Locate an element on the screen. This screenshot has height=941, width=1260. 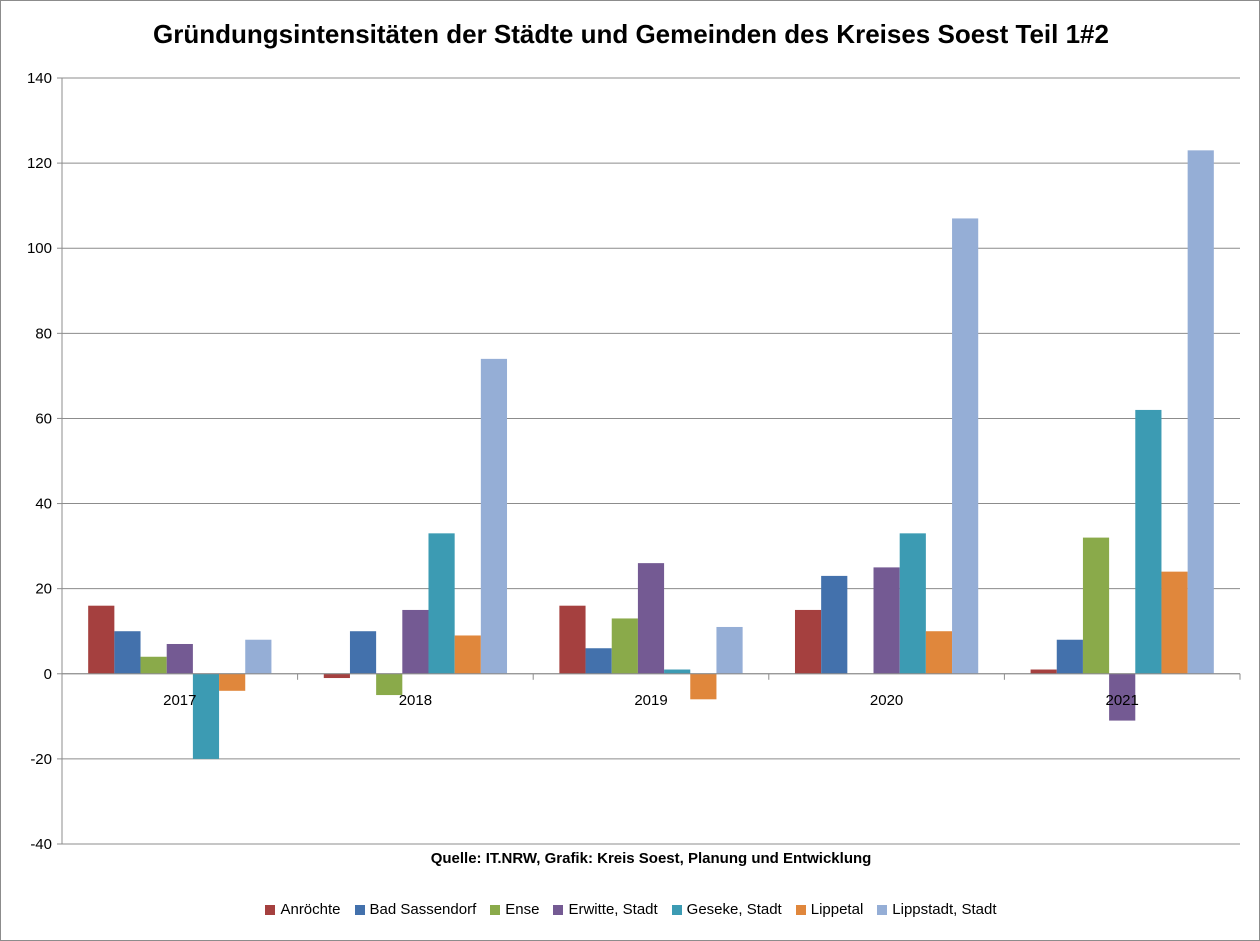
legend-label: Lippetal is located at coordinates (837, 909).